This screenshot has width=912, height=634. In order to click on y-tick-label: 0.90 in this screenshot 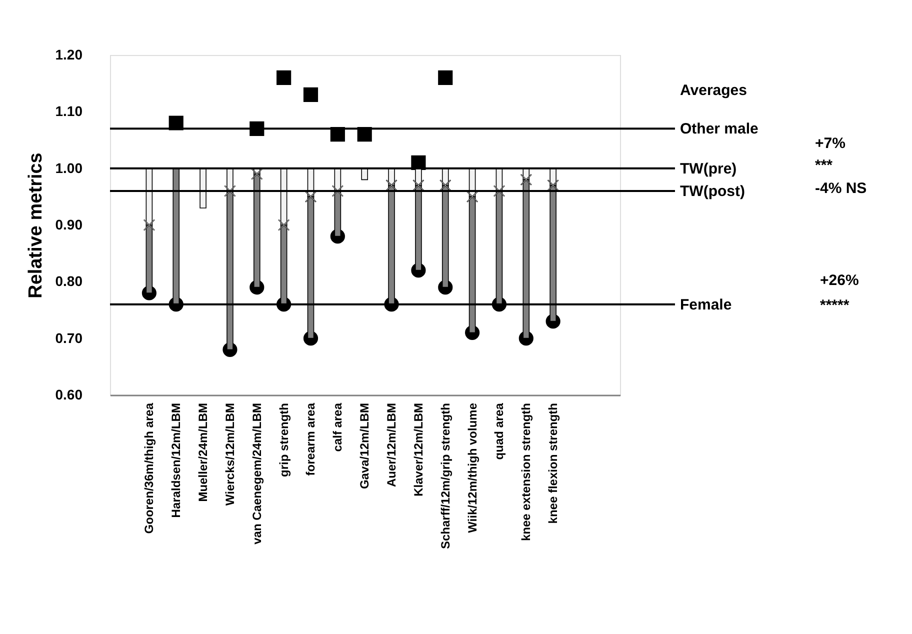, I will do `click(69, 224)`.